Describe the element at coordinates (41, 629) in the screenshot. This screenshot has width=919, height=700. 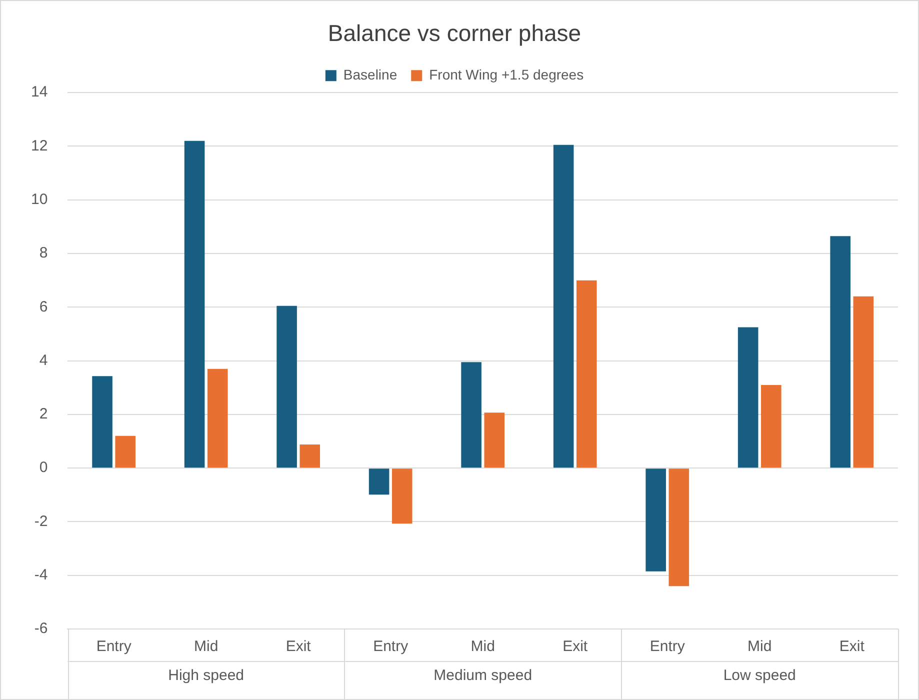
I see `y-tick-label: -6` at that location.